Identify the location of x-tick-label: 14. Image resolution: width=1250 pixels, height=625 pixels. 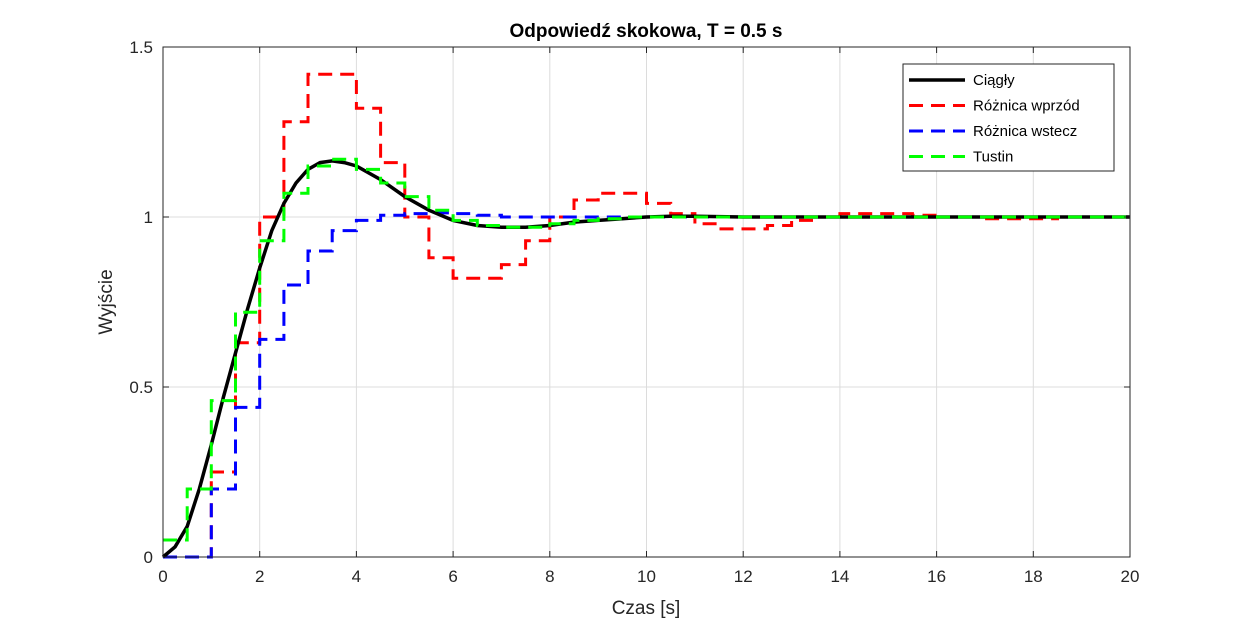
(839, 576).